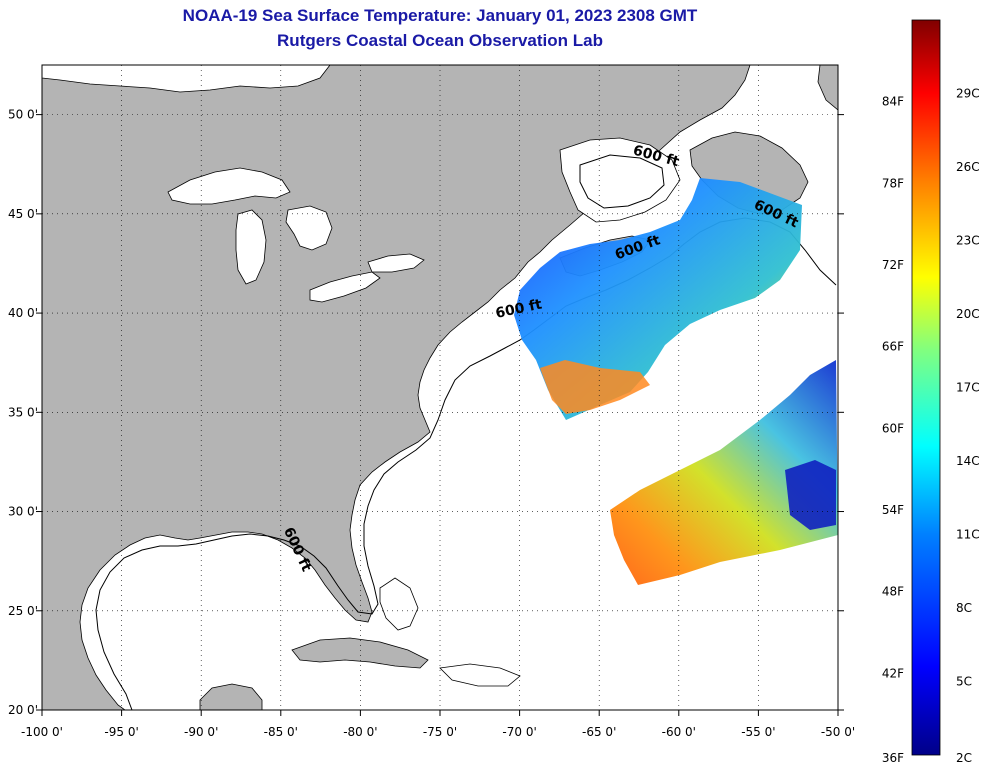  I want to click on map-subtitle: Rutgers Coastal Ocean Observation Lab, so click(440, 40).